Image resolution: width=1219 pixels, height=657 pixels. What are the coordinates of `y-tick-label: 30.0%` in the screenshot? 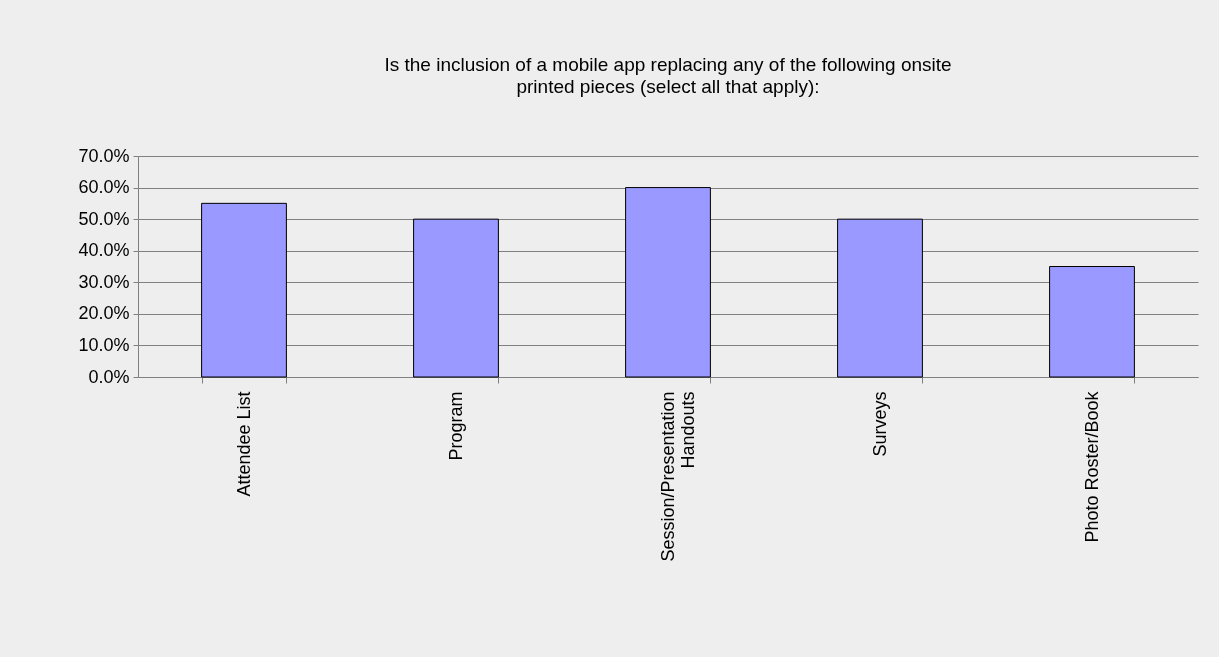 It's located at (104, 281).